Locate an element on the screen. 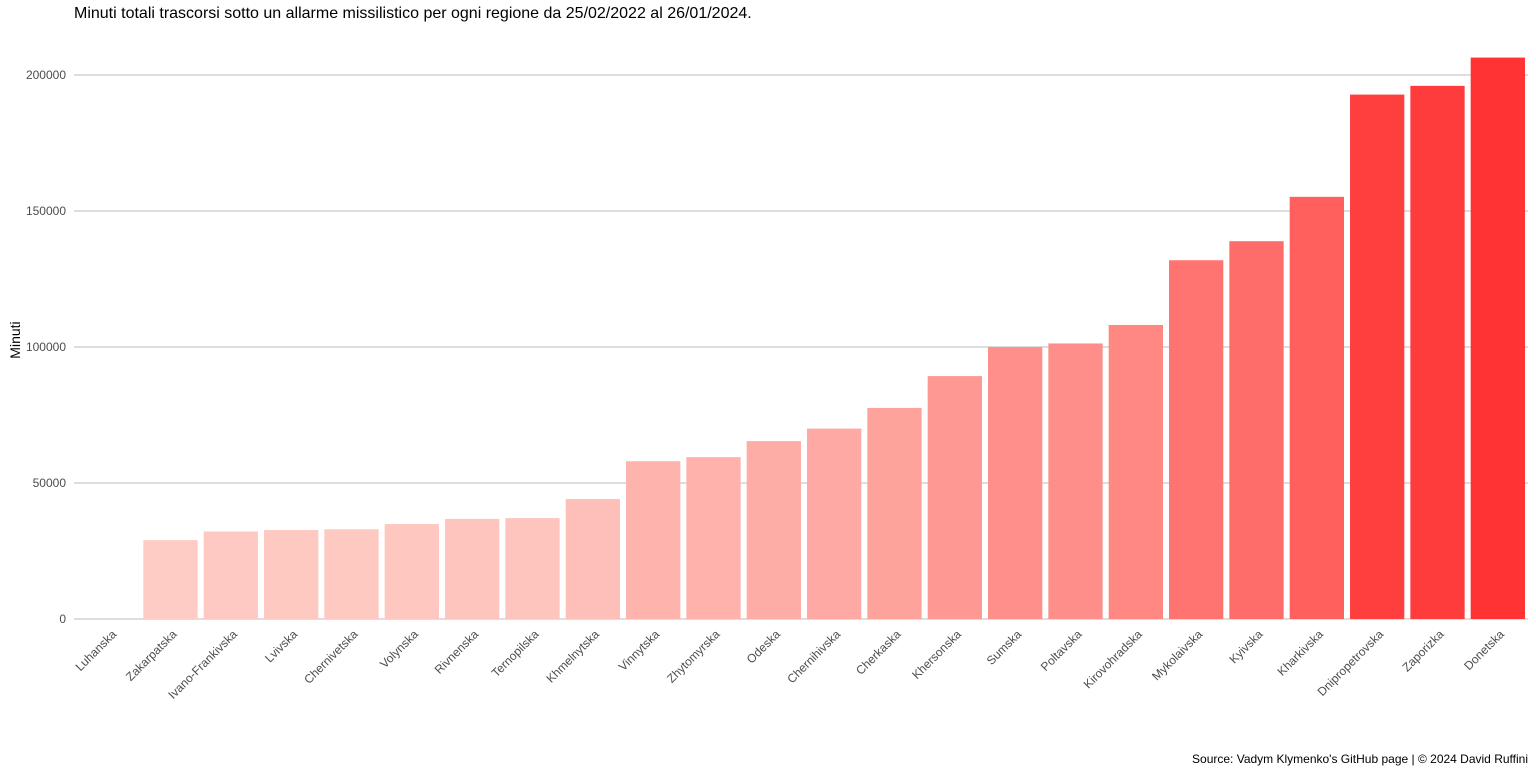 This screenshot has width=1536, height=773. x-tick-label: Zakarpatska is located at coordinates (151, 655).